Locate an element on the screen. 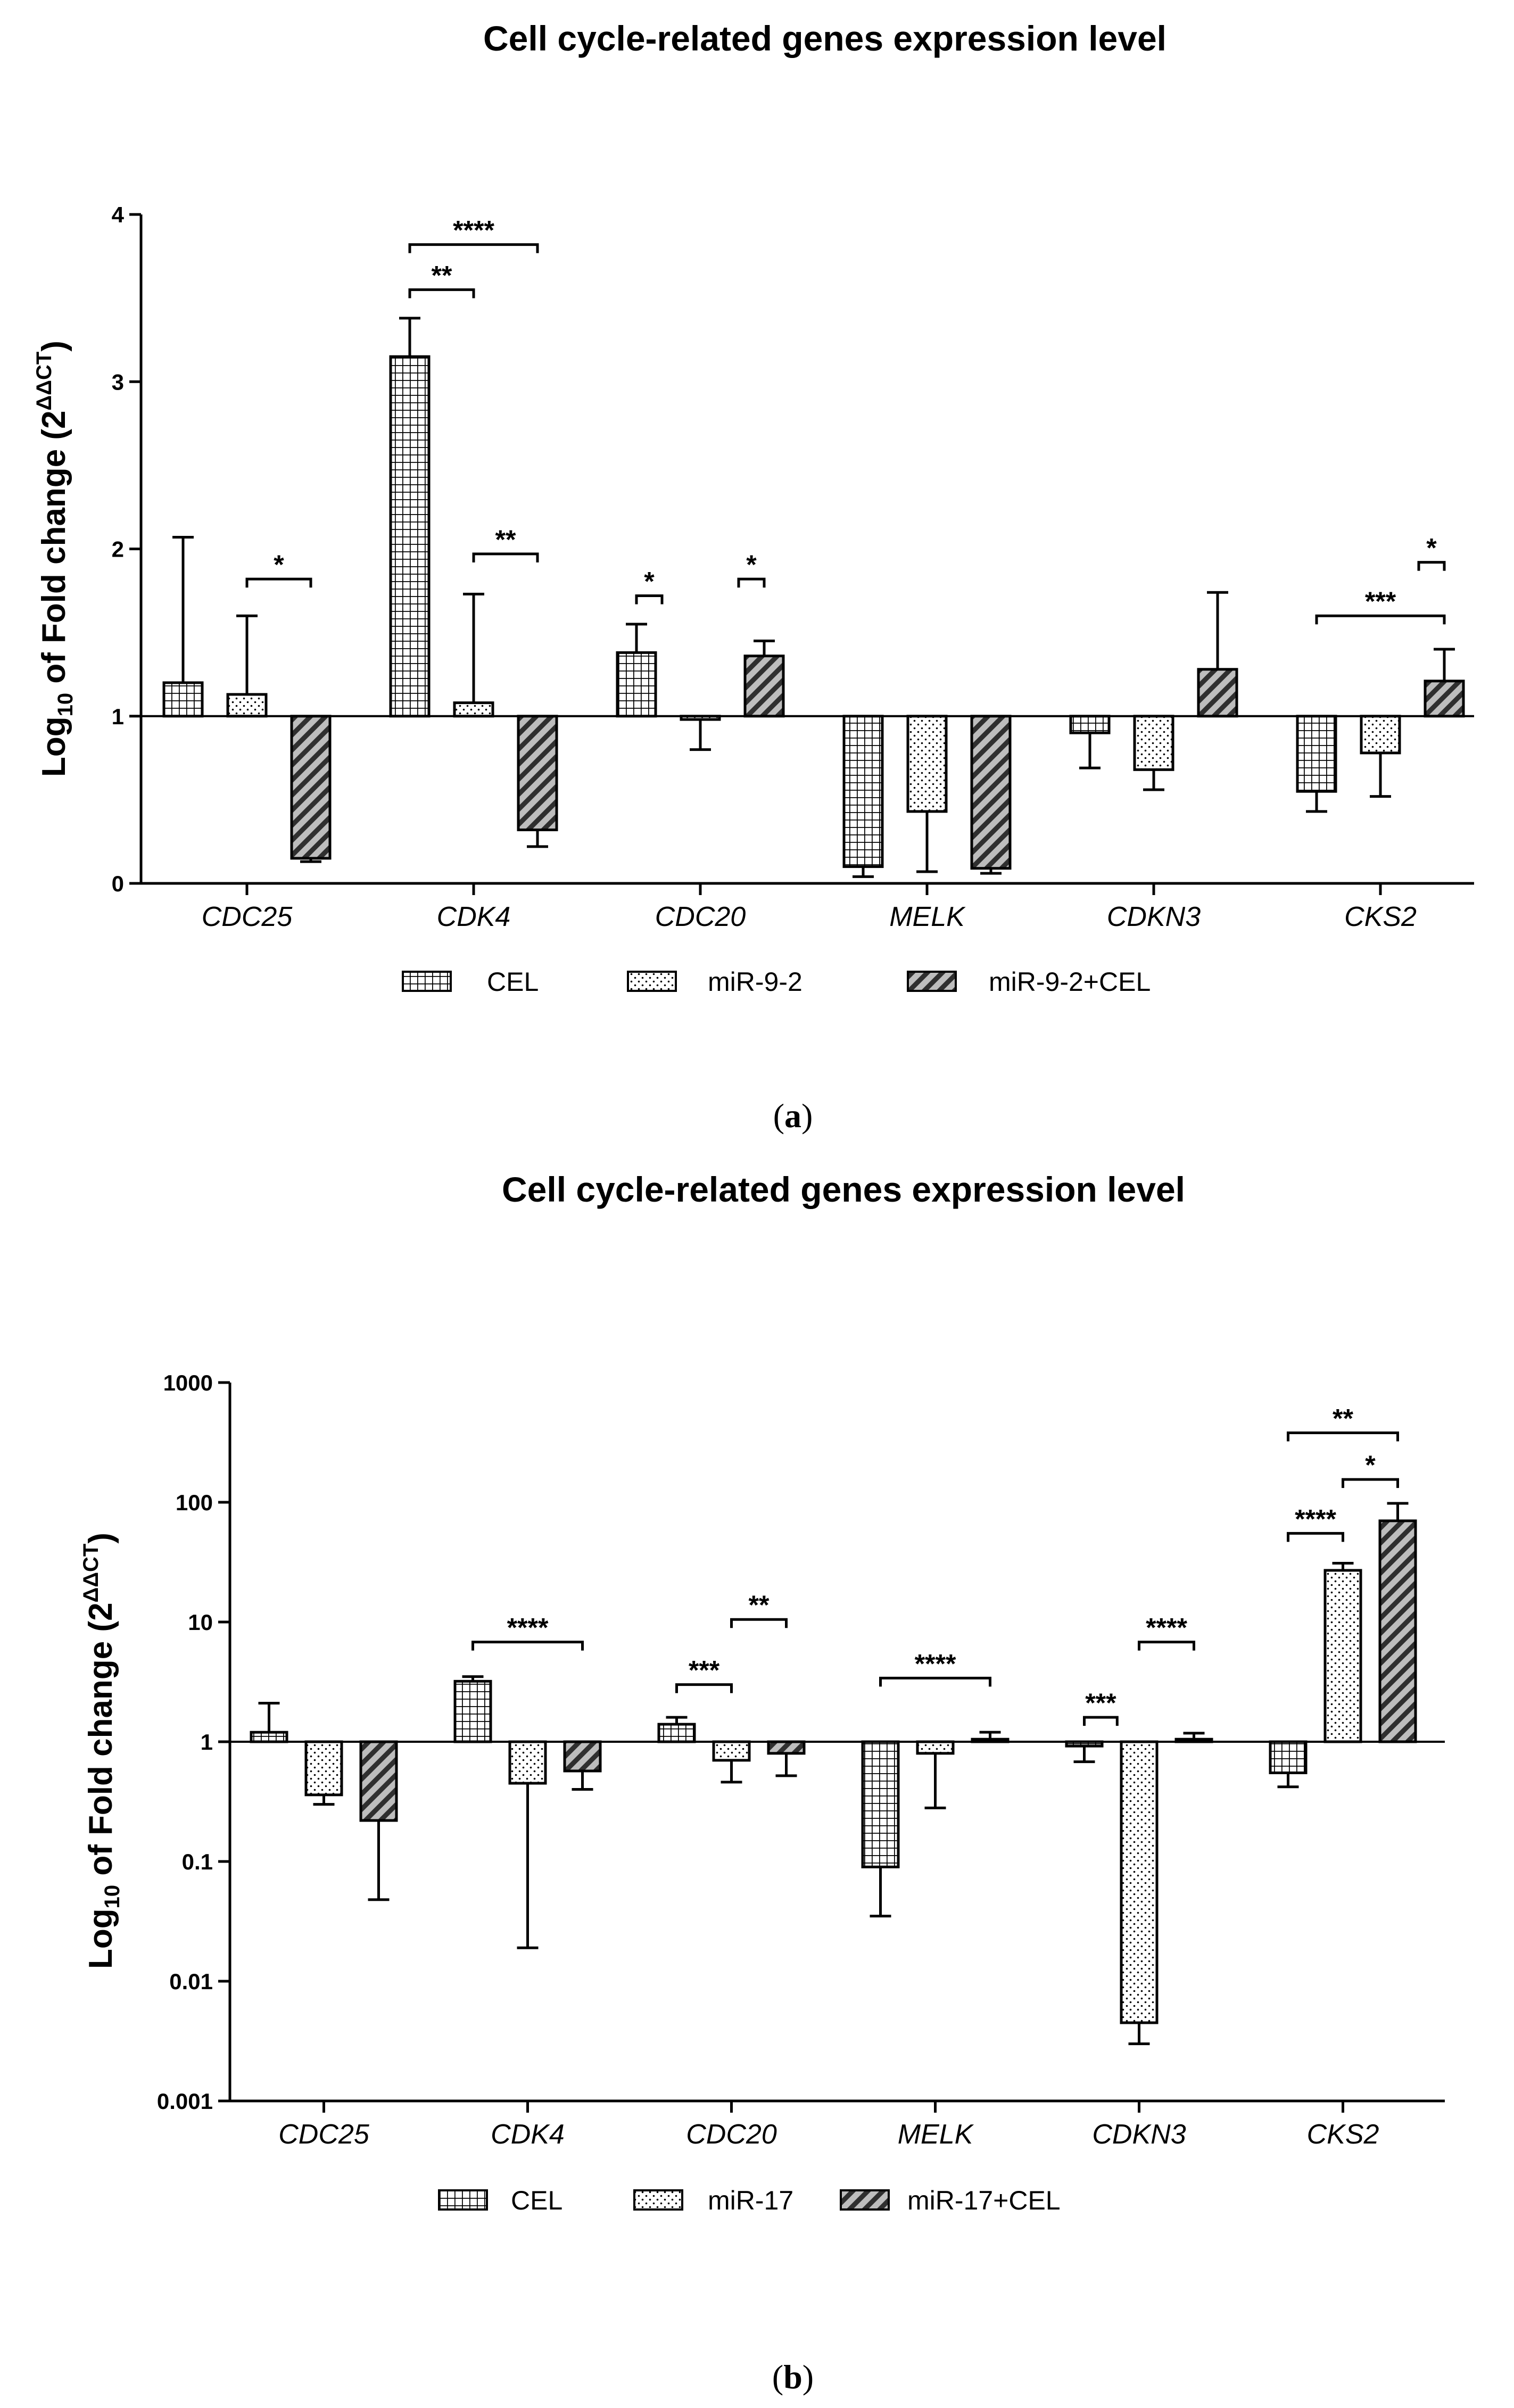 The width and height of the screenshot is (1514, 2408). bar-mir-cdc20 is located at coordinates (700, 718).